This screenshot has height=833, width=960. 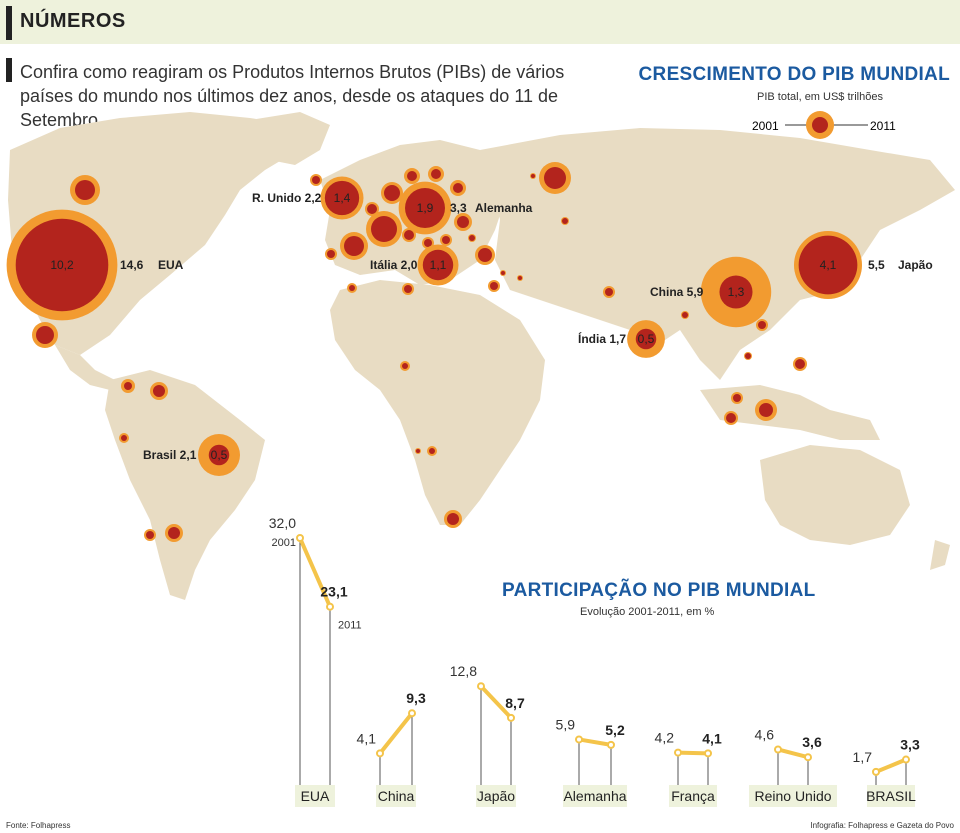 What do you see at coordinates (647, 612) in the screenshot?
I see `participation-subtitle: Evolução 2001-2011, em %` at bounding box center [647, 612].